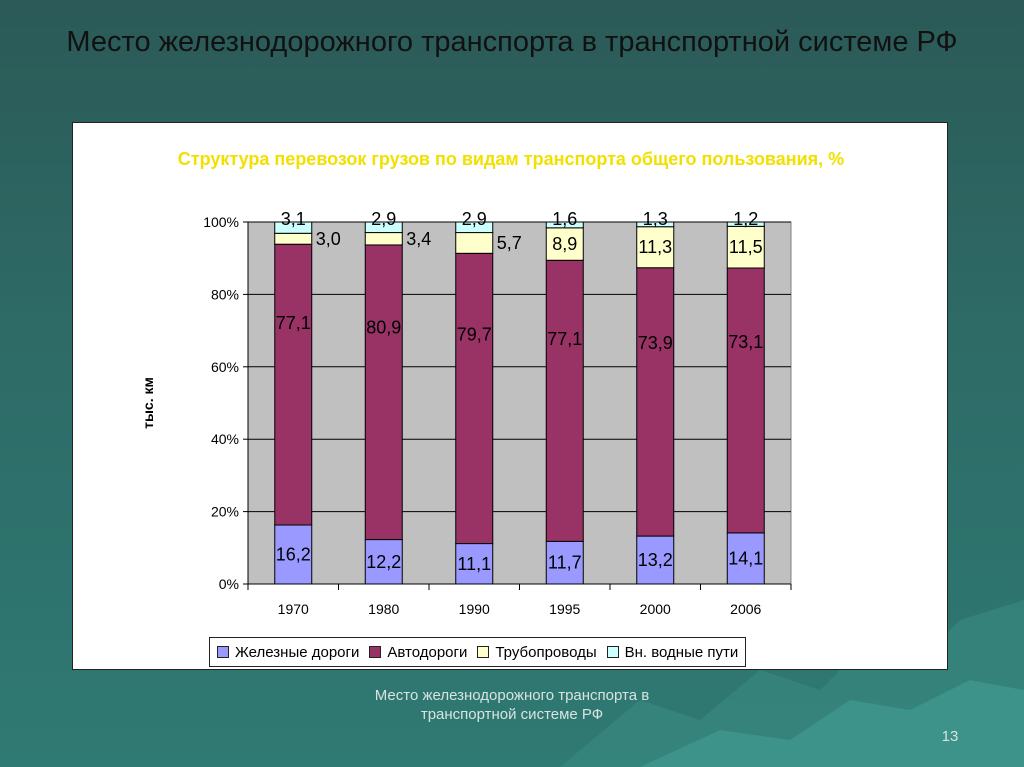  Describe the element at coordinates (229, 584) in the screenshot. I see `y-tick-label: 0%` at that location.